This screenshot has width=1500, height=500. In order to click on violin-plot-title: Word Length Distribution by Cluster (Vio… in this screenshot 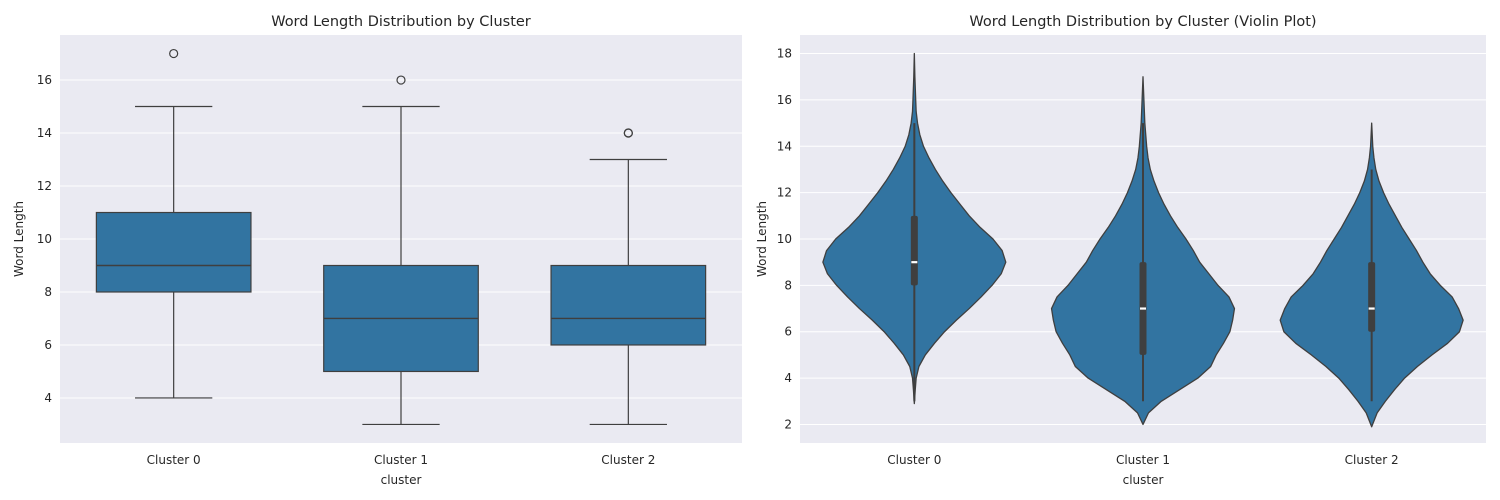, I will do `click(1142, 22)`.